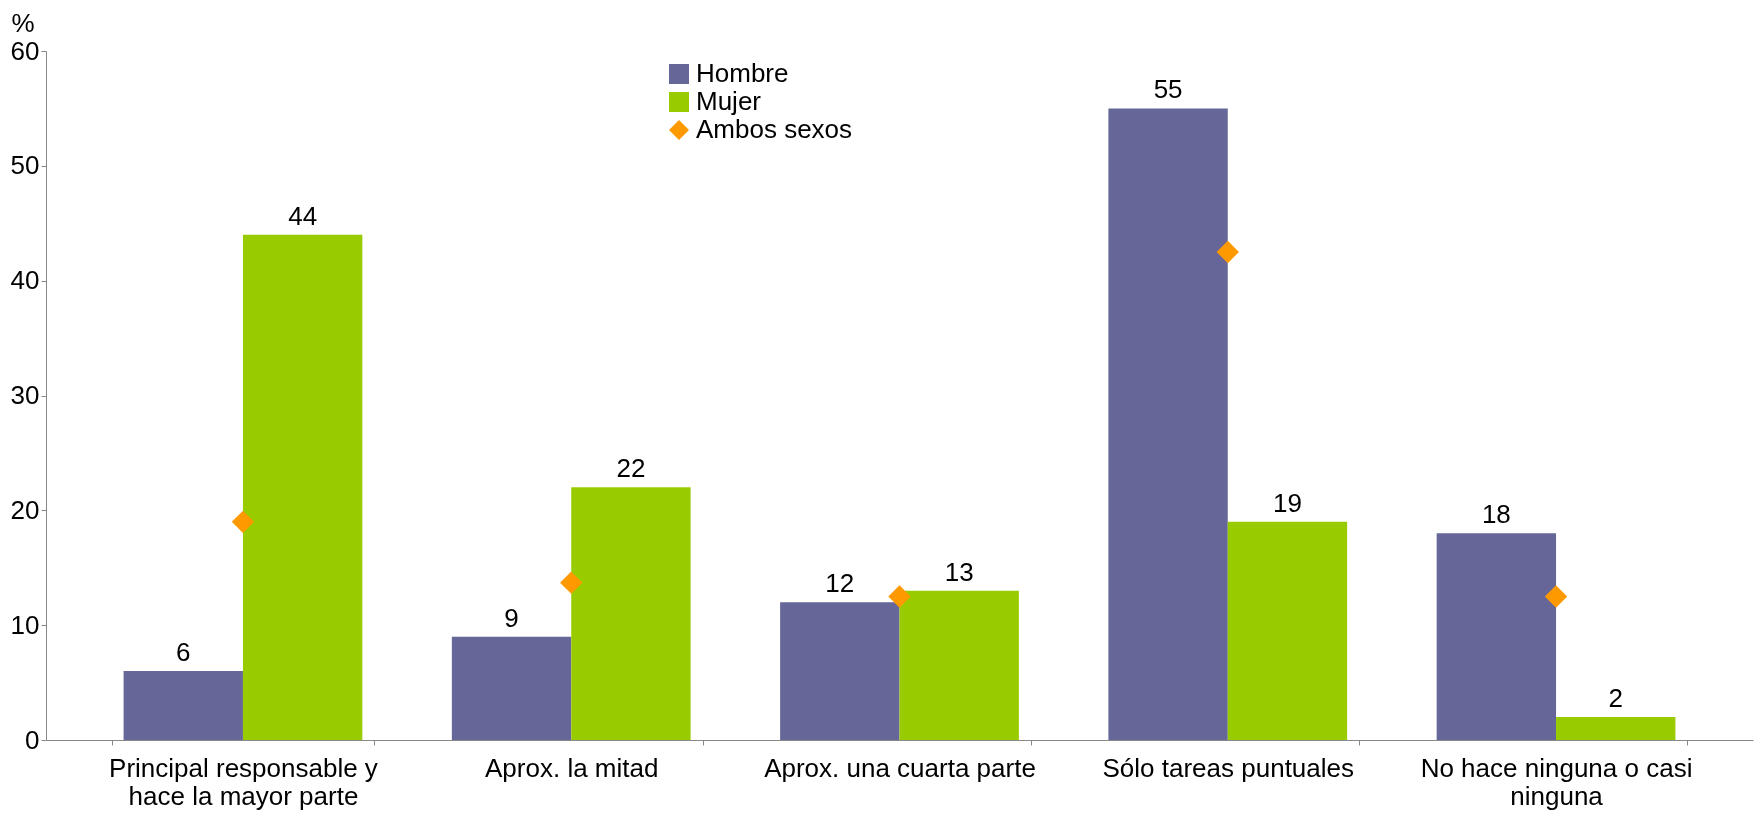  What do you see at coordinates (774, 129) in the screenshot?
I see `legend-label: Ambos sexos` at bounding box center [774, 129].